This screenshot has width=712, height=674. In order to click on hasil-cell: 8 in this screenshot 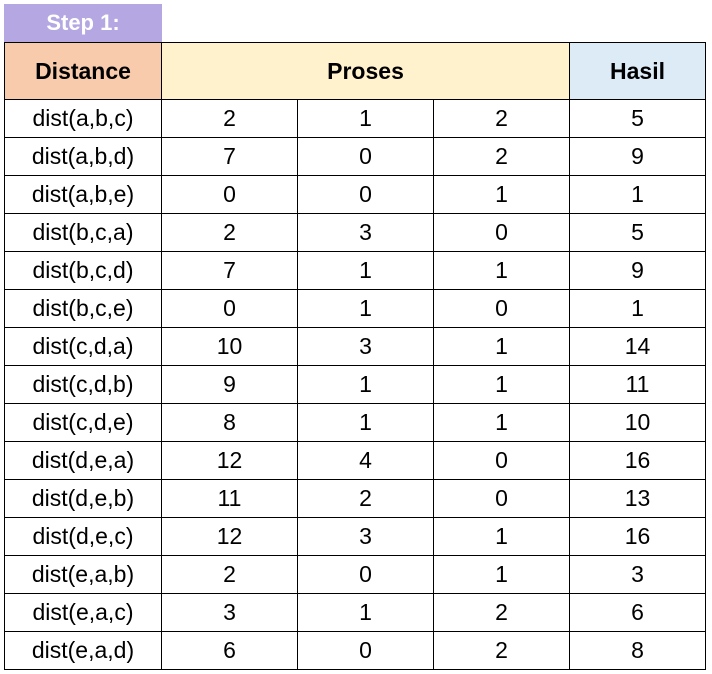, I will do `click(637, 650)`.